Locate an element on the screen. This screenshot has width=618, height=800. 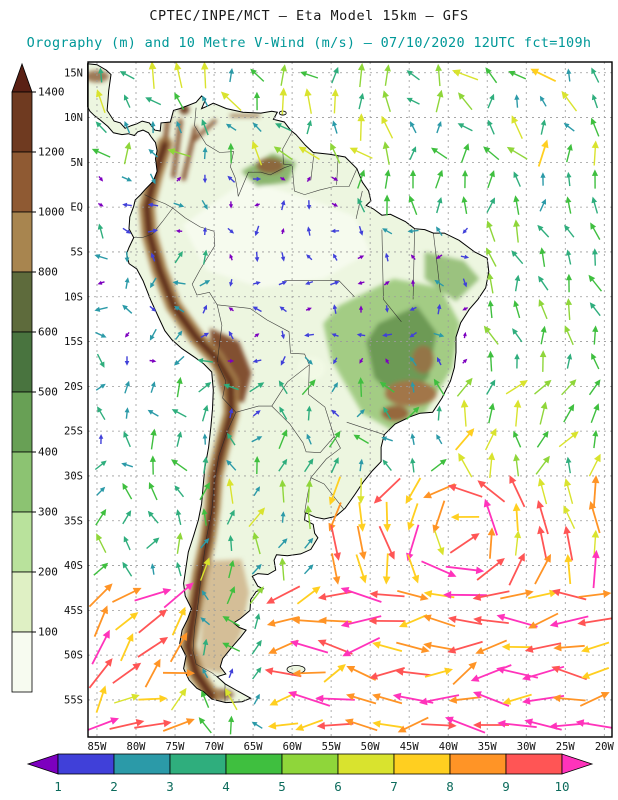
andes-ridge is located at coordinates (189, 153).